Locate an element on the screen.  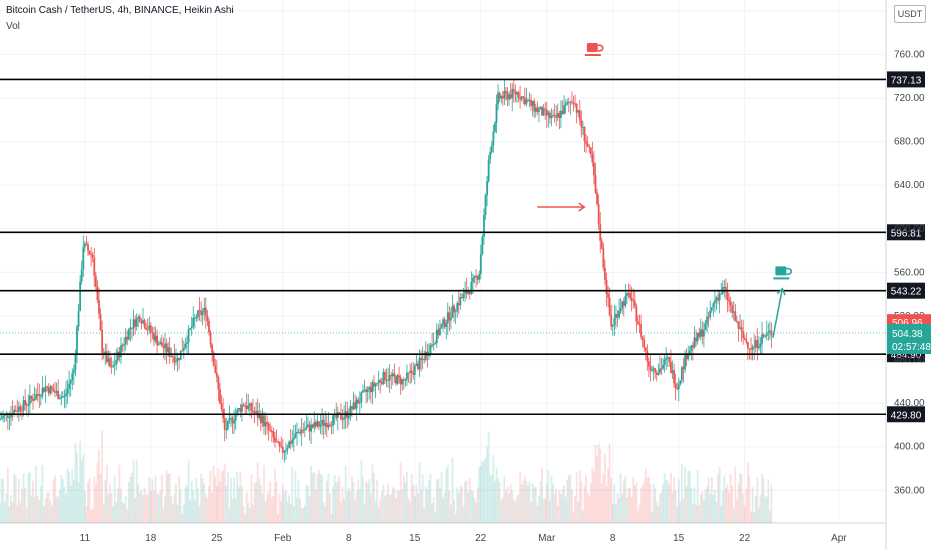
coffee-handle is located at coordinates (789, 271).